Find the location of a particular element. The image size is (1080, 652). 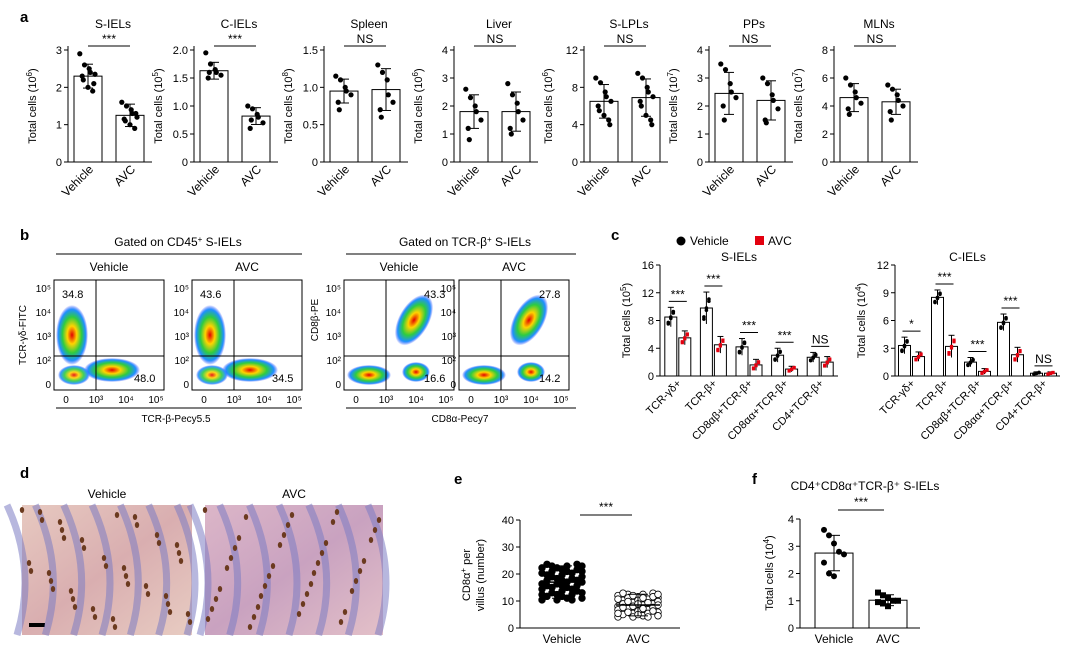

significance-label: *** is located at coordinates (1010, 301).